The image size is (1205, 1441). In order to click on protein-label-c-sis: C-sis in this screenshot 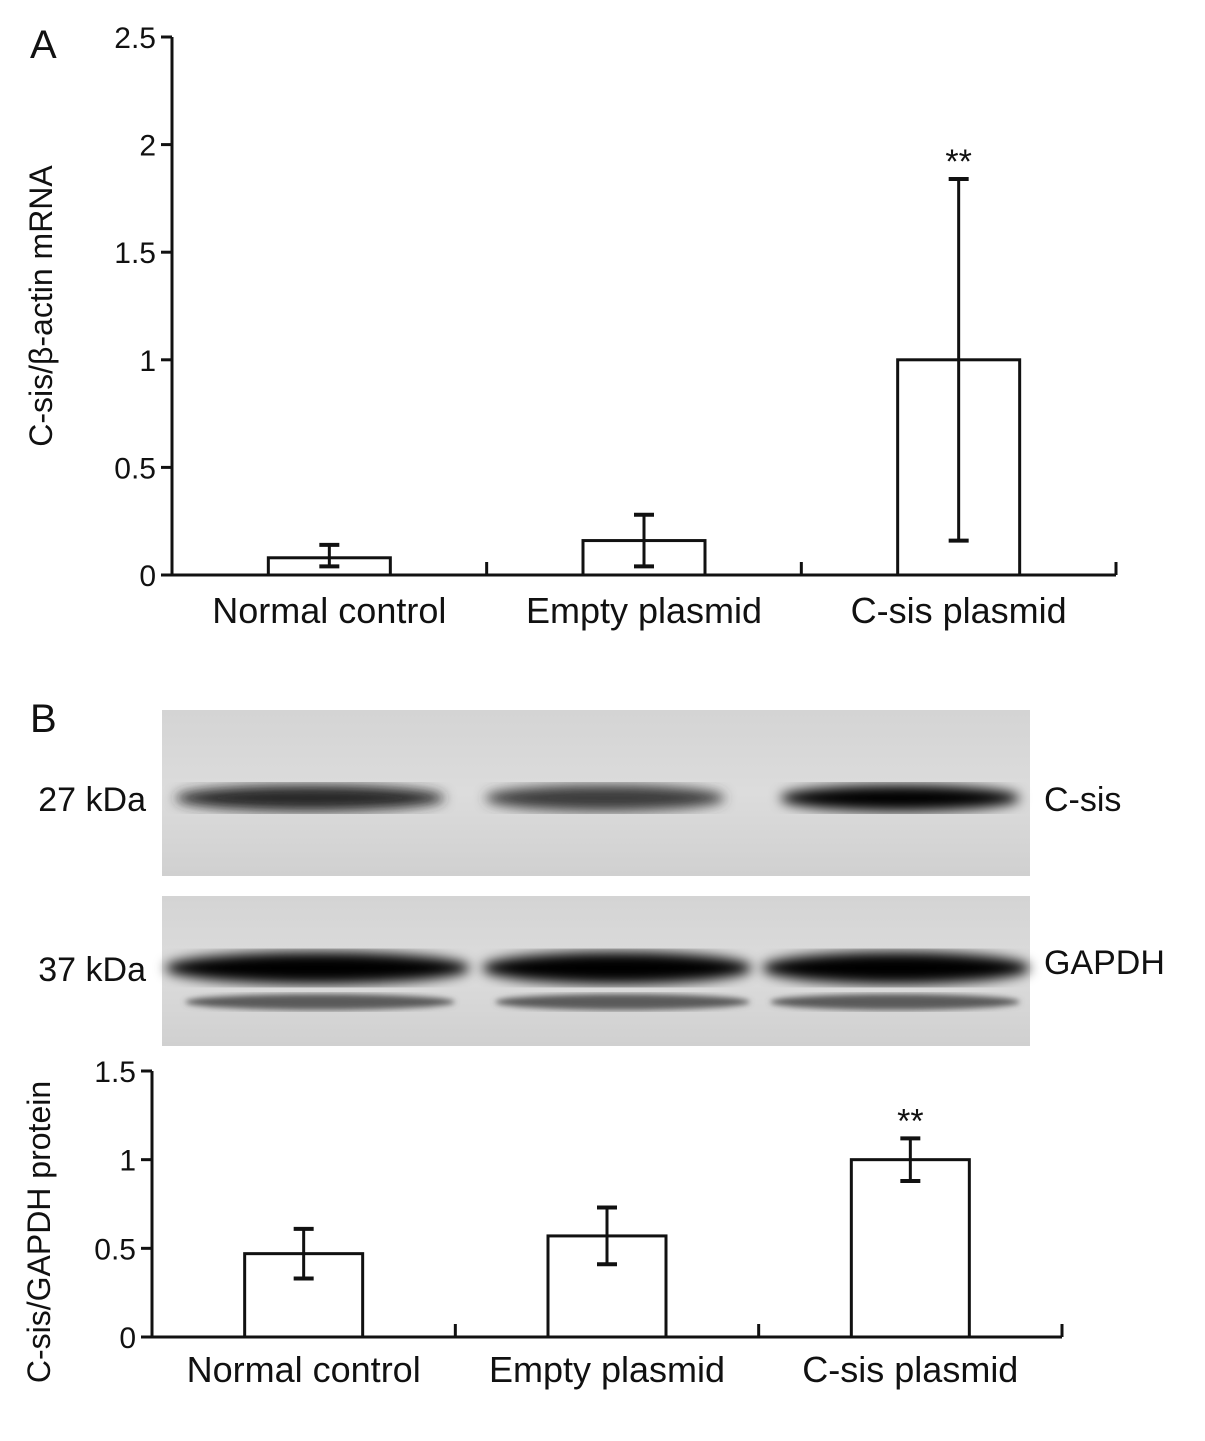, I will do `click(1082, 800)`.